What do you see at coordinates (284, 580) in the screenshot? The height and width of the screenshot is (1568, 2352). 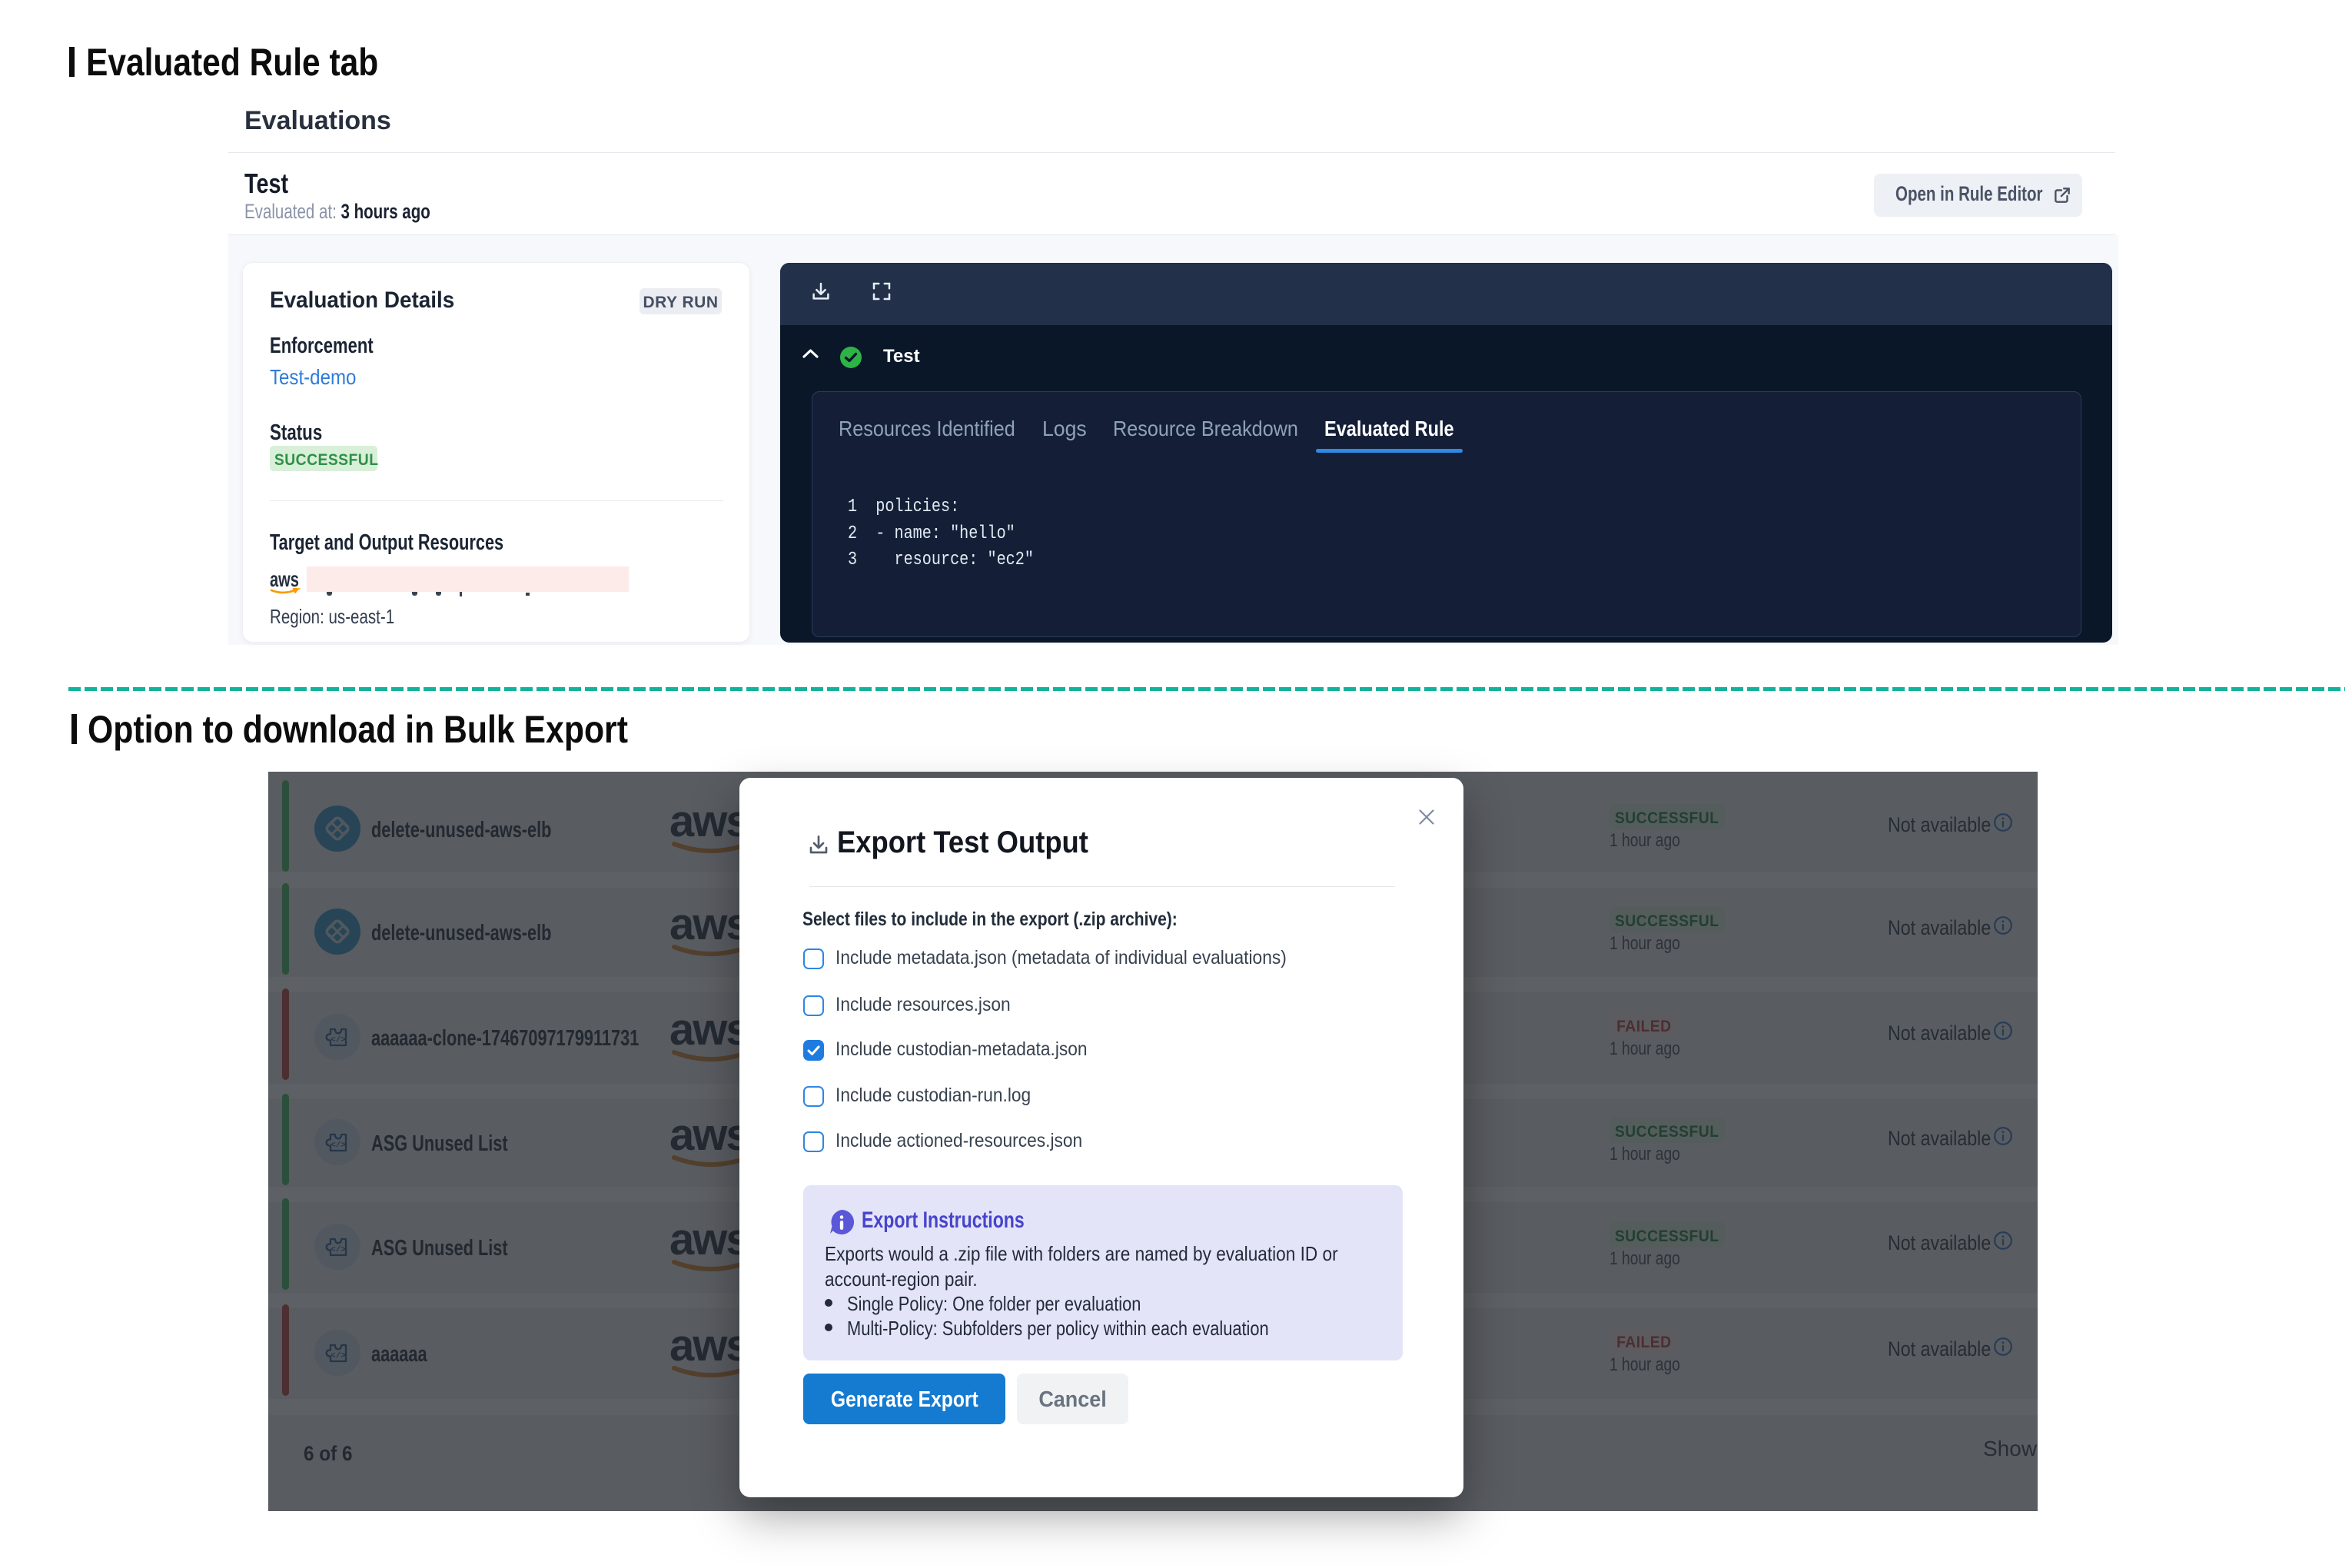 I see `svg-text: aws` at bounding box center [284, 580].